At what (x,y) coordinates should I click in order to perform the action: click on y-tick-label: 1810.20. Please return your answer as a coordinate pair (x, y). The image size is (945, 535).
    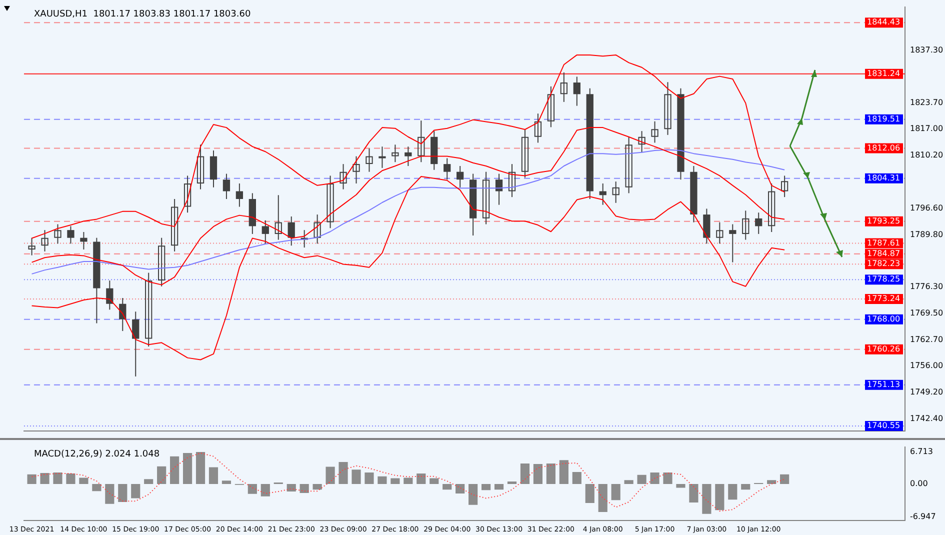
    Looking at the image, I should click on (927, 155).